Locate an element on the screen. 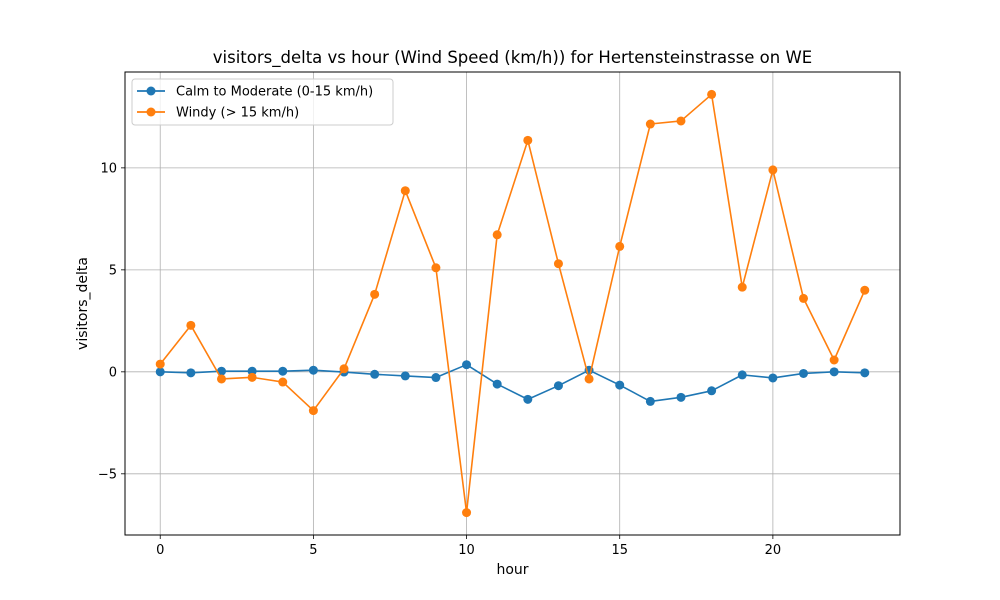  legend-label-calm: Calm to Moderate (0-15 km/h) is located at coordinates (274, 92).